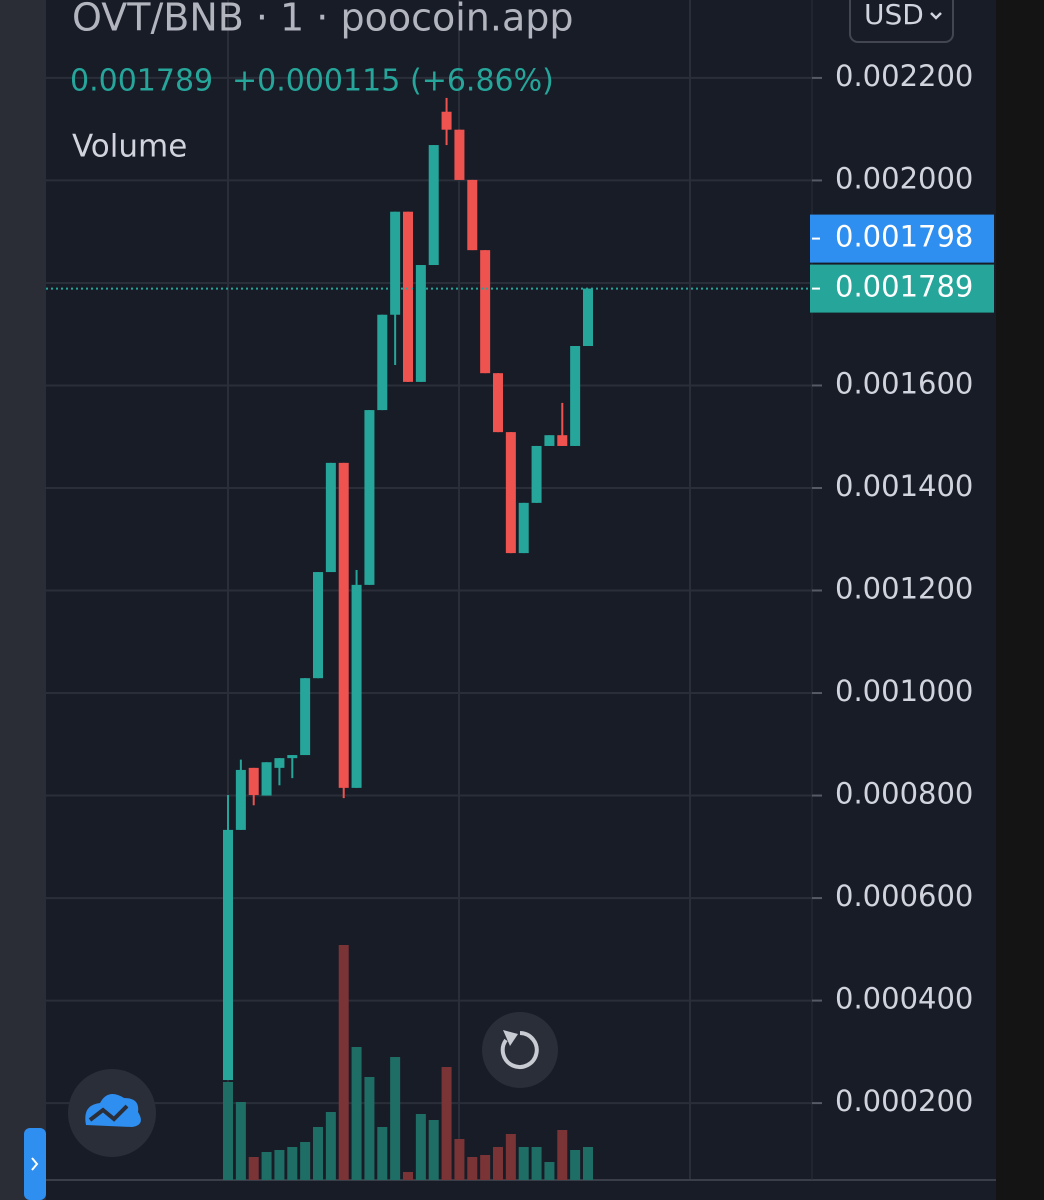  I want to click on y-tick-label: 0.001000, so click(904, 691).